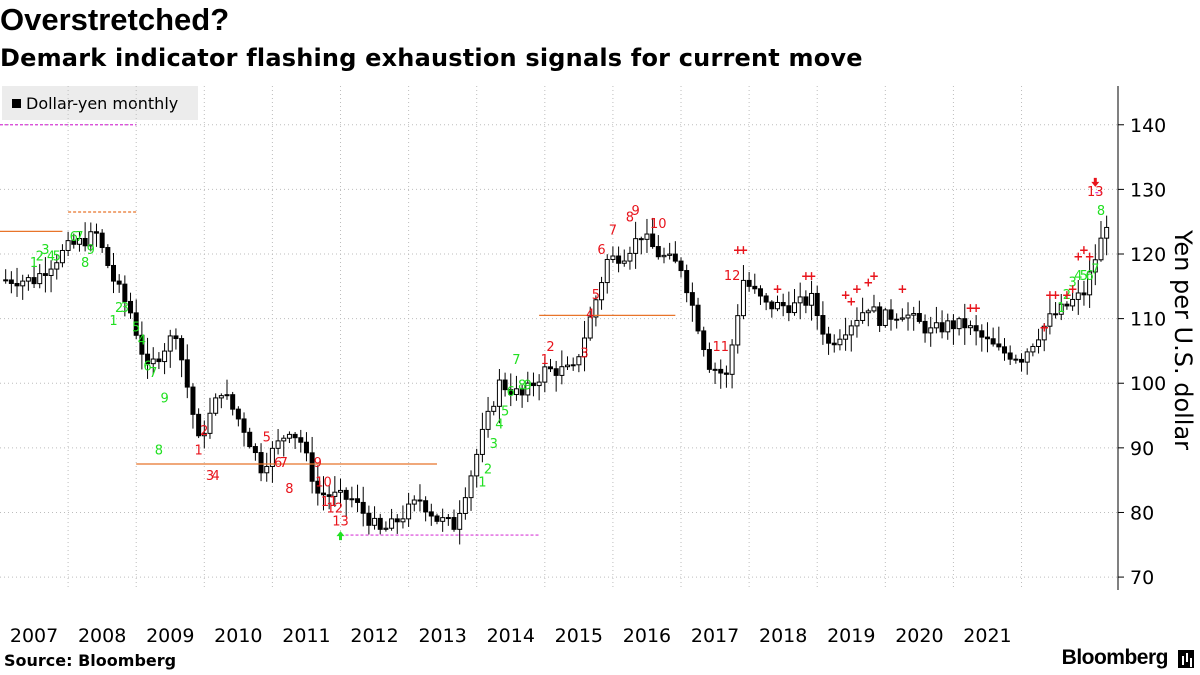 The image size is (1200, 675). Describe the element at coordinates (147, 366) in the screenshot. I see `setup-count-label: 6` at that location.